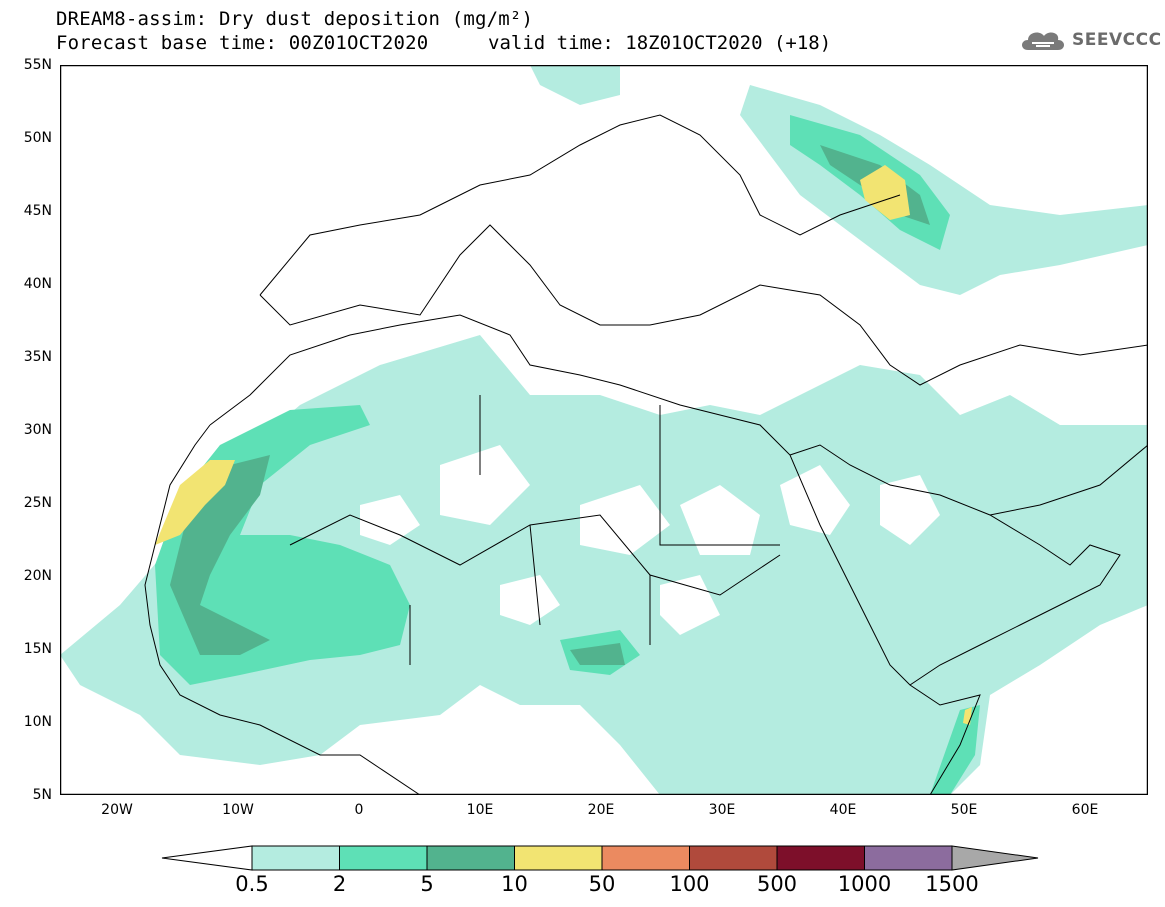  Describe the element at coordinates (37, 284) in the screenshot. I see `lat-label: 40N` at that location.